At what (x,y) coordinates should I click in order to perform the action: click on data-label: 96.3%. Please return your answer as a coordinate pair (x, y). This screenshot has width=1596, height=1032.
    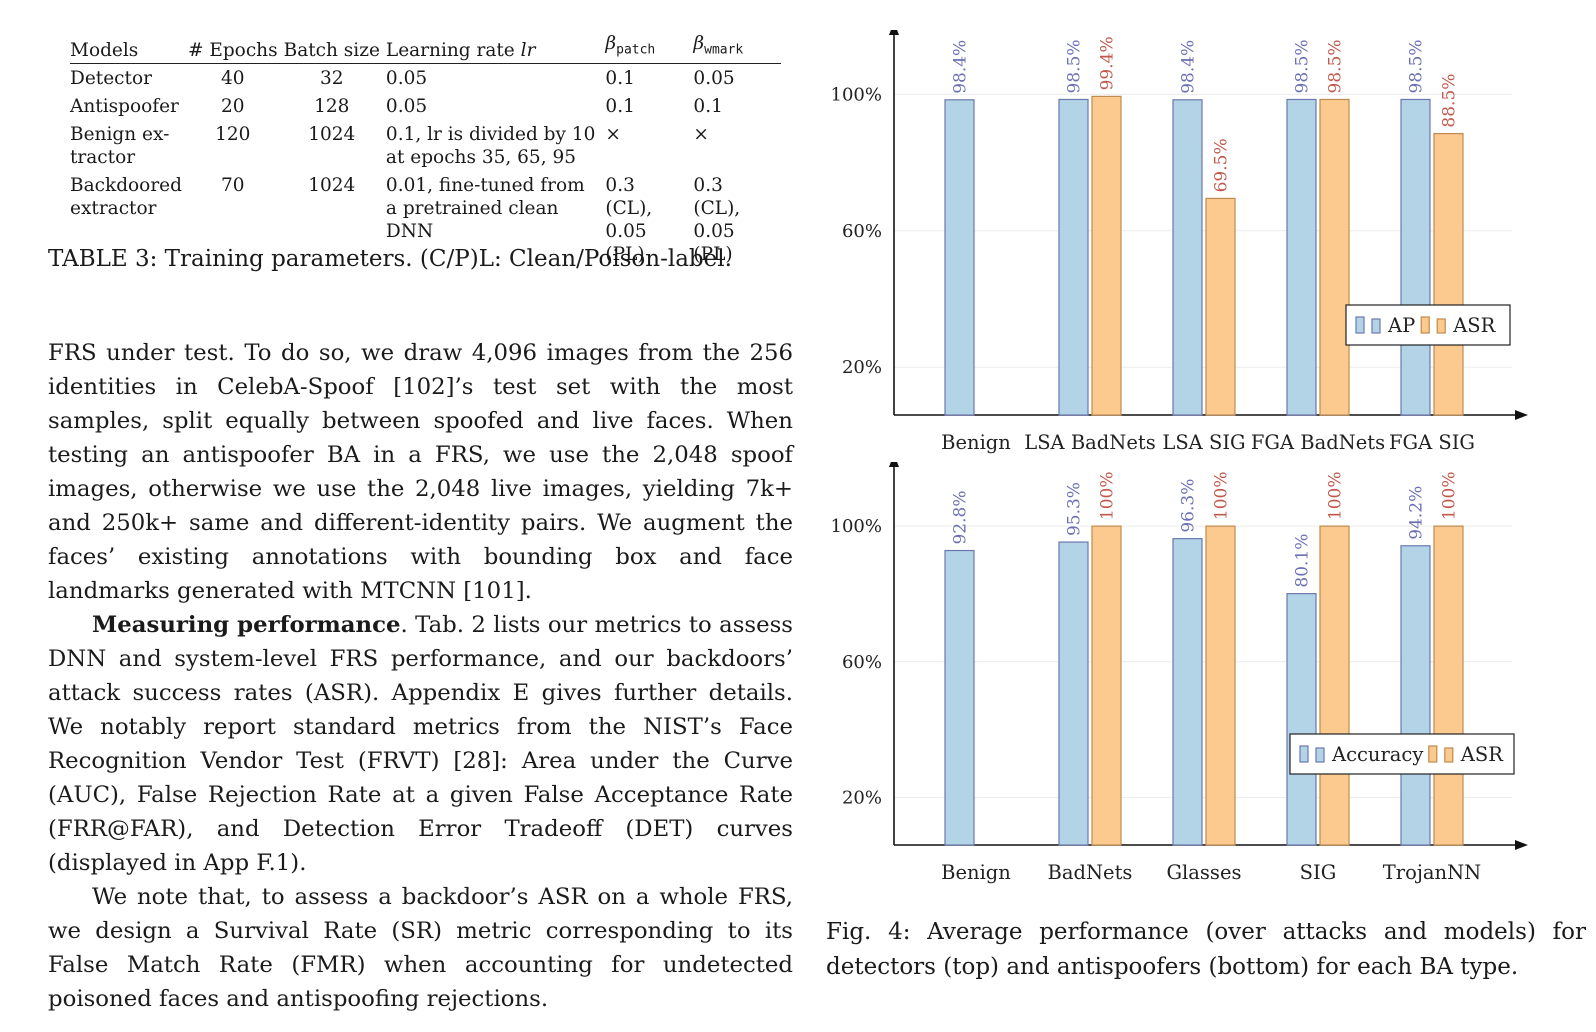
    Looking at the image, I should click on (1189, 506).